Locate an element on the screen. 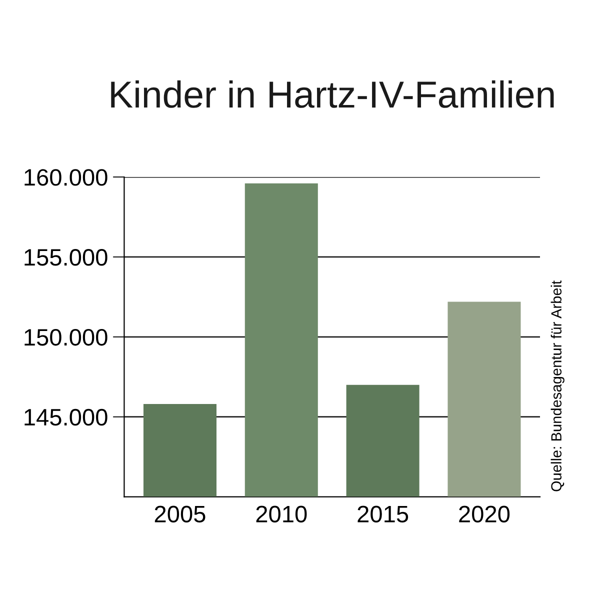  x-tick-label: 2020 is located at coordinates (484, 514).